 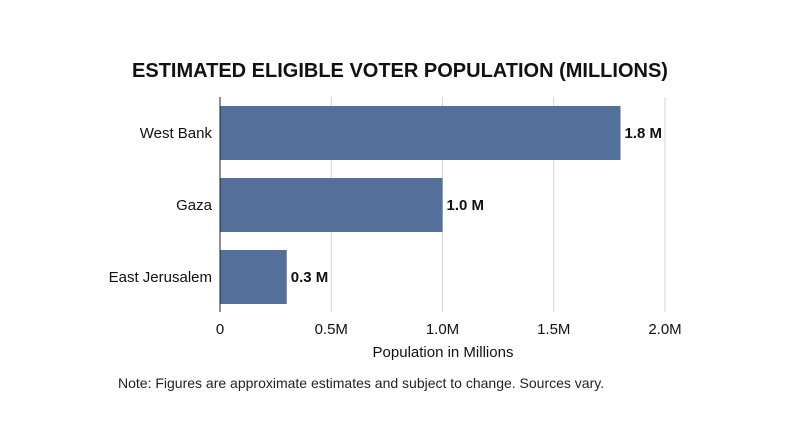 What do you see at coordinates (176, 133) in the screenshot?
I see `category-label: West Bank` at bounding box center [176, 133].